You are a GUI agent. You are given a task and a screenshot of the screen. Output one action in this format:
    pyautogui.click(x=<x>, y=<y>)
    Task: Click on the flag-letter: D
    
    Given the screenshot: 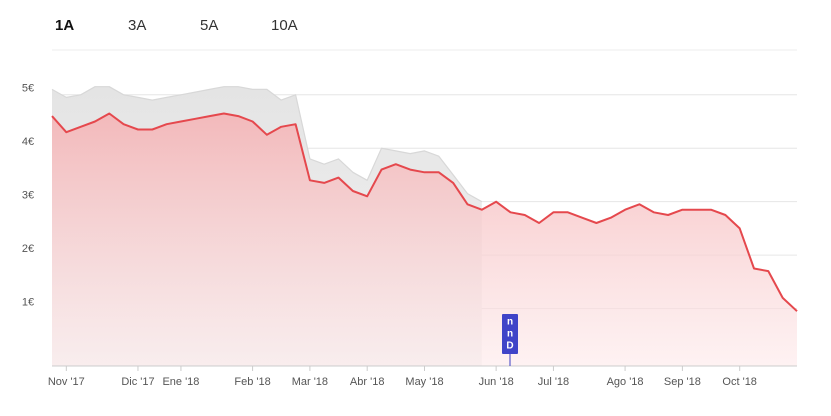 What is the action you would take?
    pyautogui.click(x=509, y=346)
    